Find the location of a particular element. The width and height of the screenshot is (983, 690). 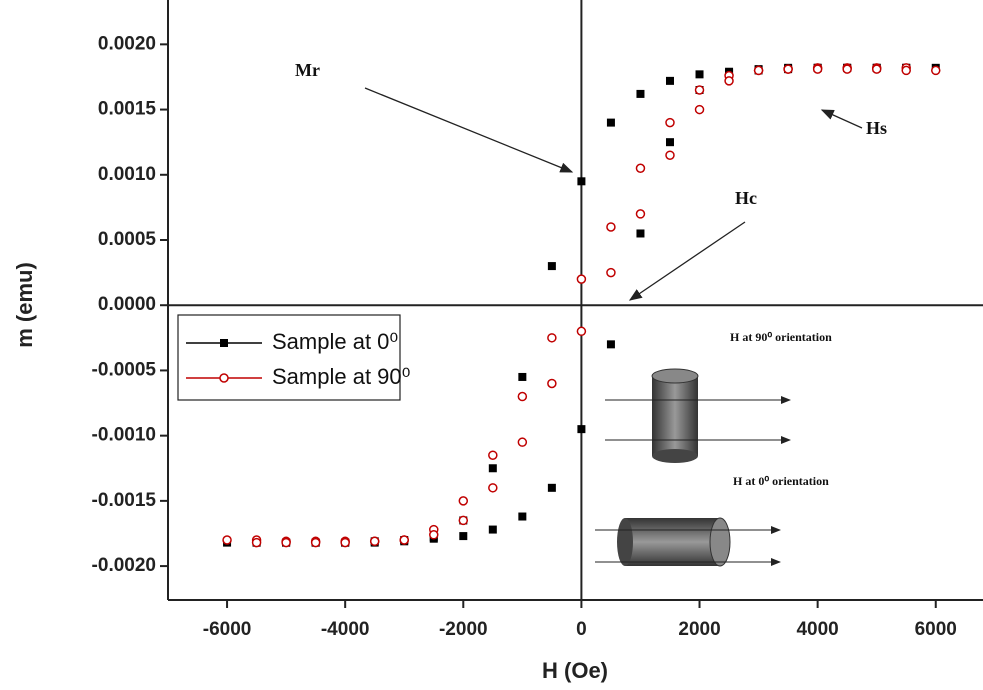

annotation: Hs is located at coordinates (876, 128).